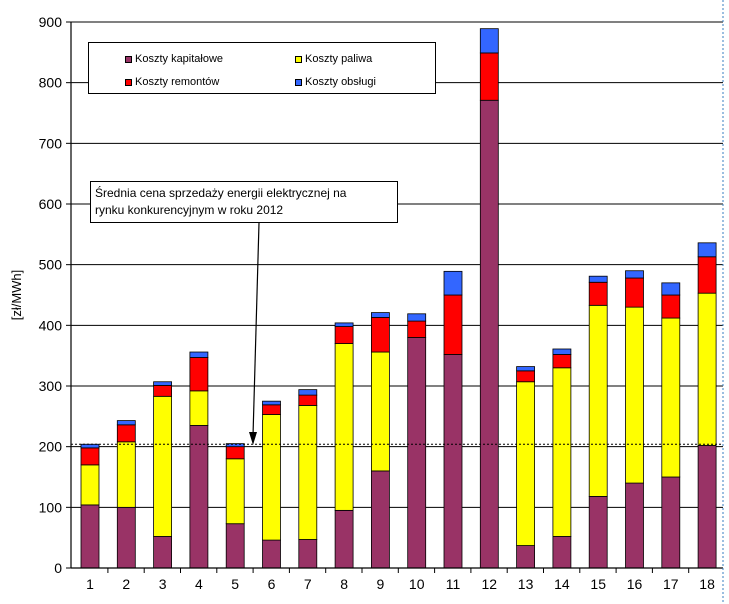 The image size is (729, 604). Describe the element at coordinates (51, 83) in the screenshot. I see `y-tick-label: 800` at that location.